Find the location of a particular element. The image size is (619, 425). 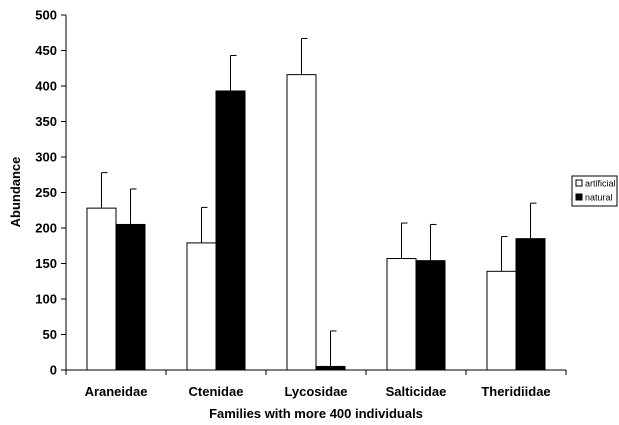

x-tick-label: Theridiidae is located at coordinates (515, 391).